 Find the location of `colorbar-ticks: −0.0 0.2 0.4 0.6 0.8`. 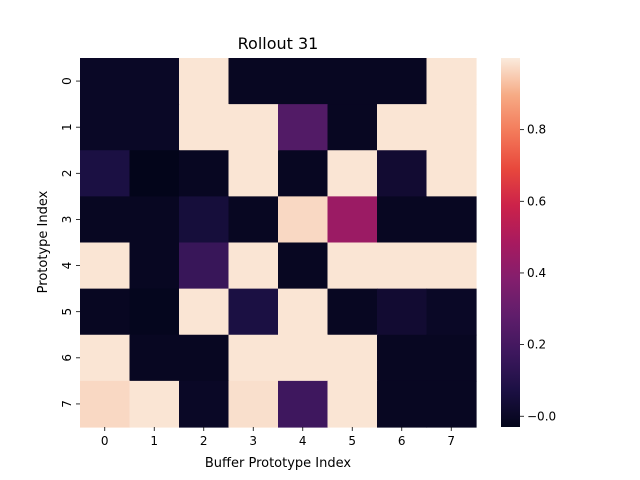

colorbar-ticks: −0.0 0.2 0.4 0.6 0.8 is located at coordinates (538, 273).